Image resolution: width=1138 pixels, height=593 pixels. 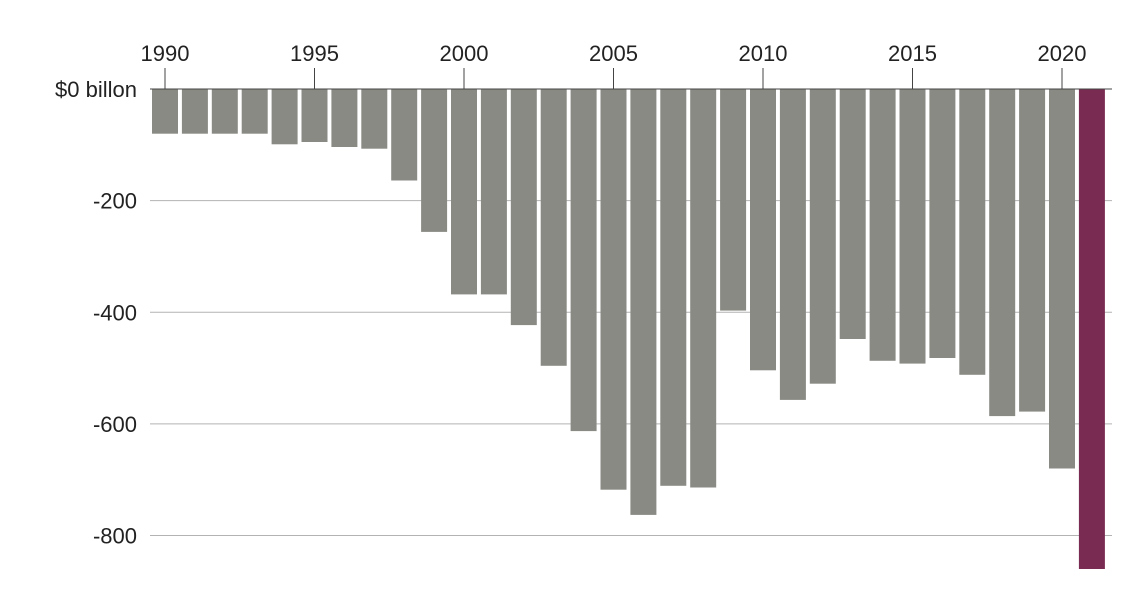 What do you see at coordinates (115, 201) in the screenshot?
I see `y-tick-label: -200` at bounding box center [115, 201].